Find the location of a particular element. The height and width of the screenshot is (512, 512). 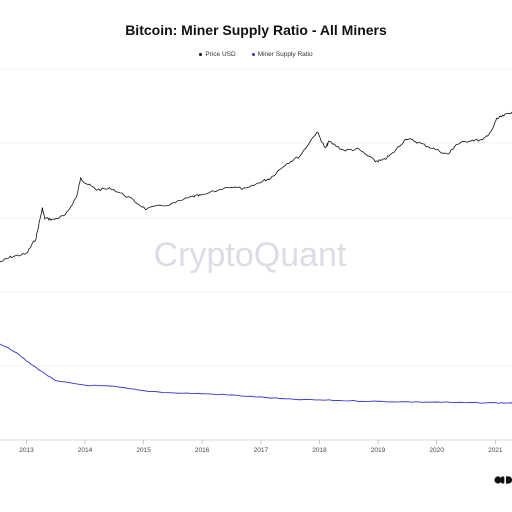

series-line-miner-supply-ratio is located at coordinates (256, 373).